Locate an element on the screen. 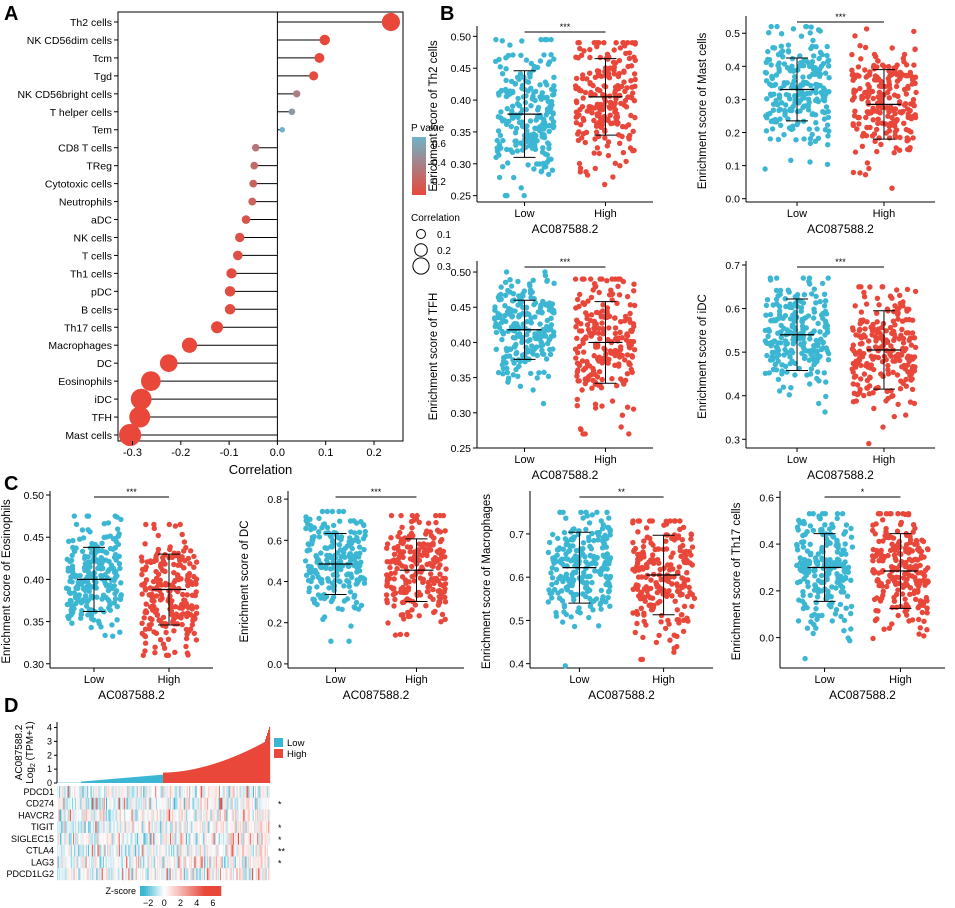  panel-b4-high-point is located at coordinates (898, 313).